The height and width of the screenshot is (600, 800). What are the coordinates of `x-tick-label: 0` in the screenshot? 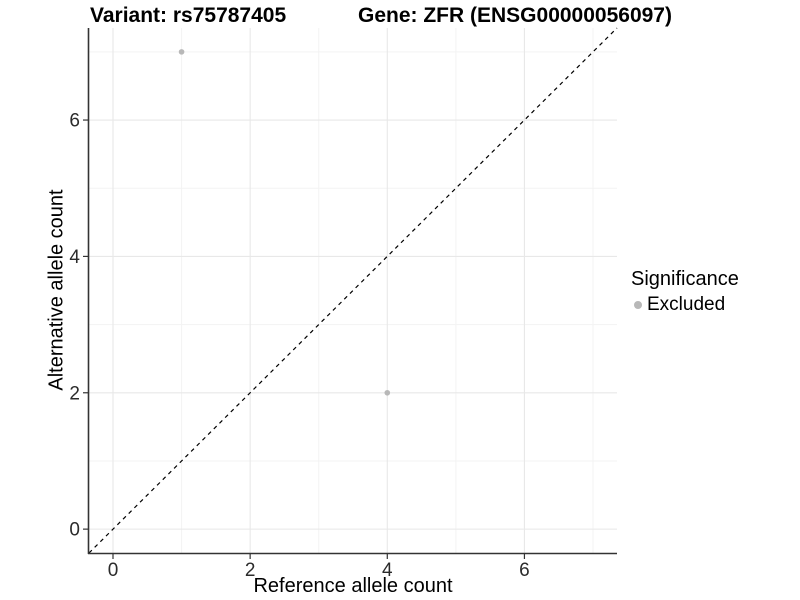 It's located at (113, 570).